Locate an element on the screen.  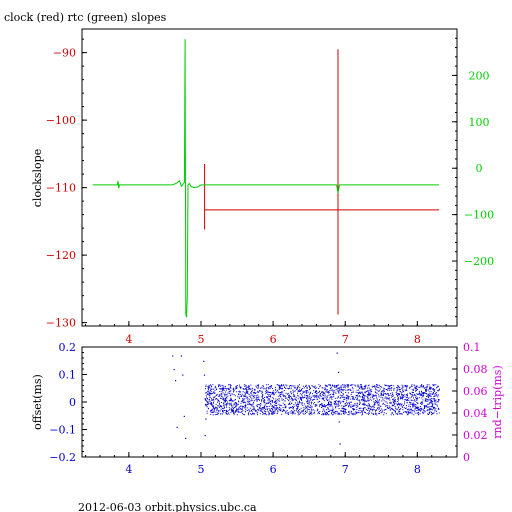
bottom-x-tick-label: 8 is located at coordinates (417, 469).